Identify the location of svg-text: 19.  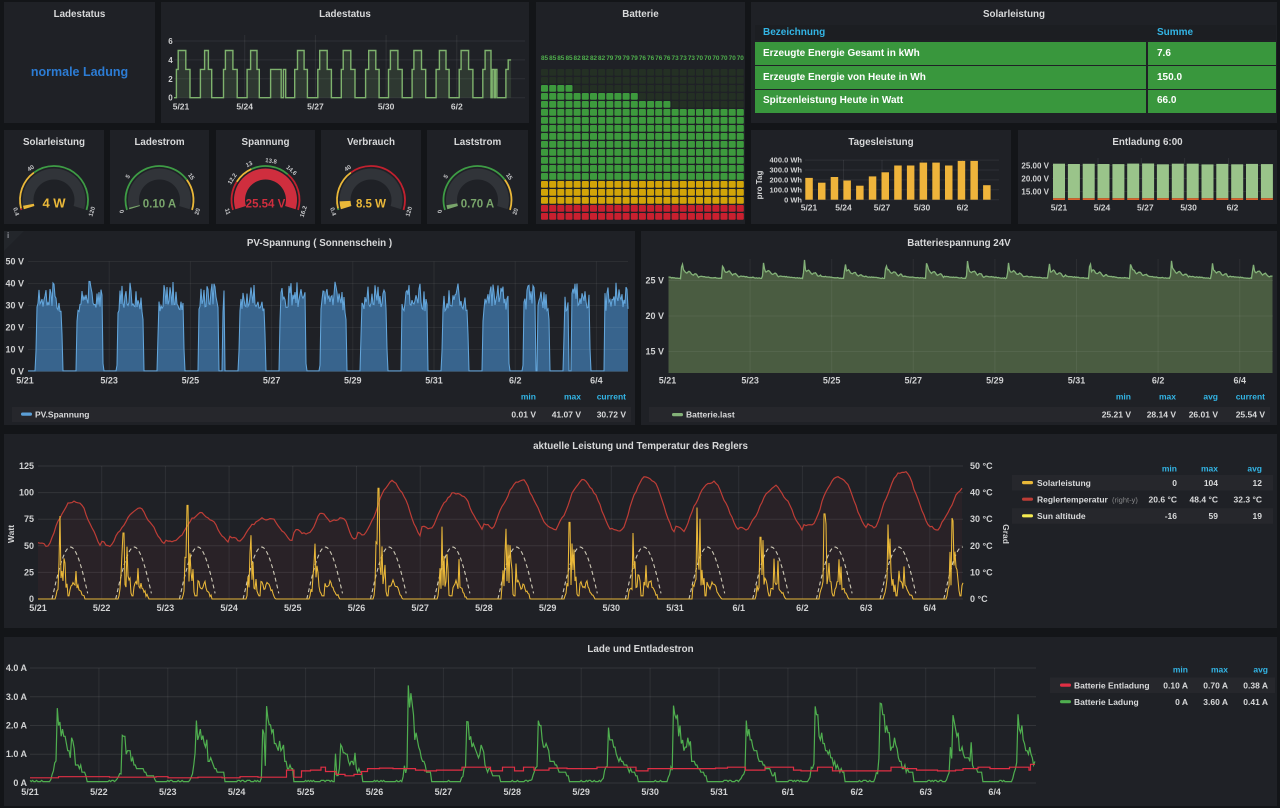
(1258, 516).